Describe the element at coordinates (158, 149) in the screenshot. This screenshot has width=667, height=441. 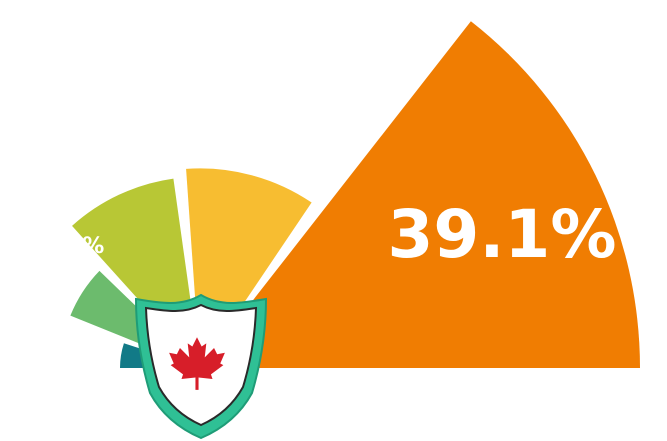
I see `data-label-18-3: 18.3%` at that location.